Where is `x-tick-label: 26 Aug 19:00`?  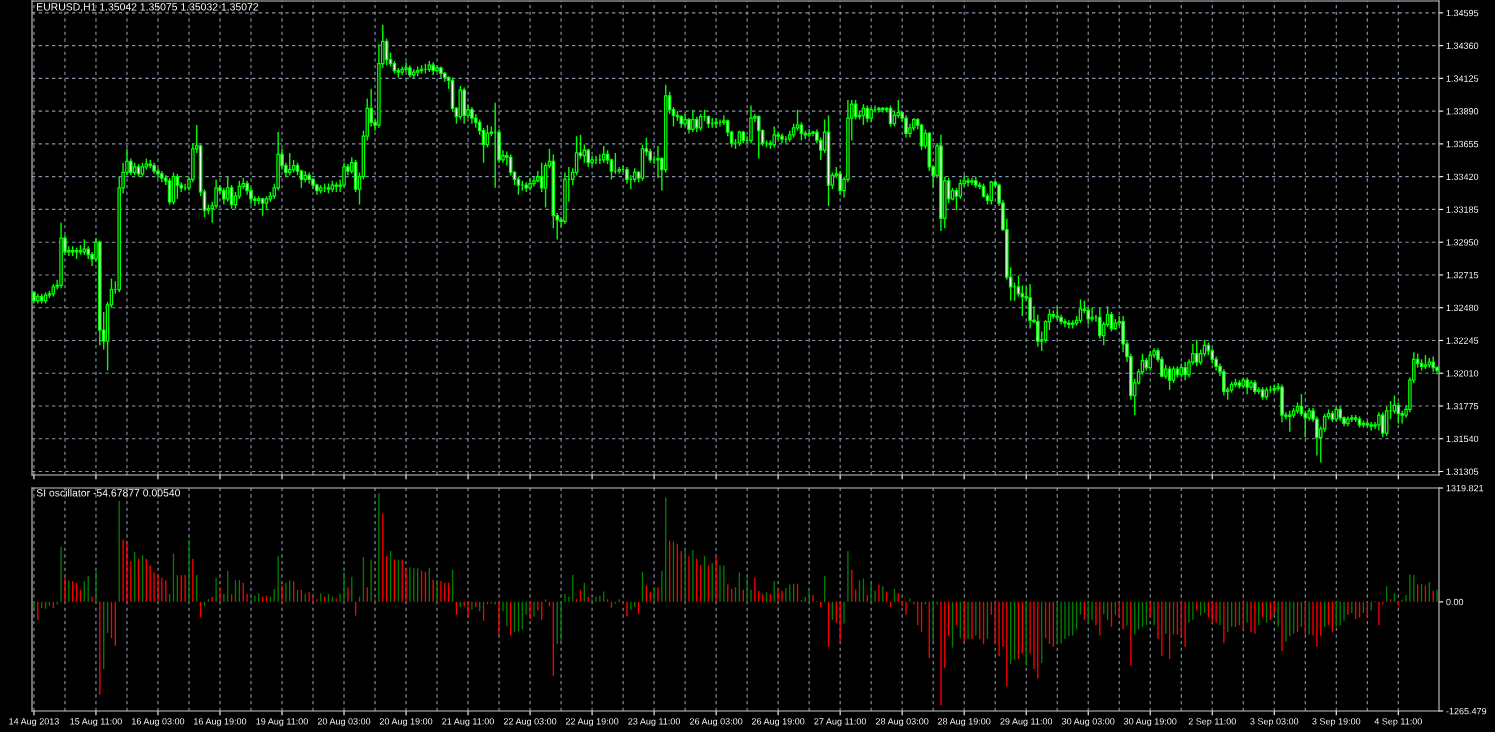
x-tick-label: 26 Aug 19:00 is located at coordinates (778, 722).